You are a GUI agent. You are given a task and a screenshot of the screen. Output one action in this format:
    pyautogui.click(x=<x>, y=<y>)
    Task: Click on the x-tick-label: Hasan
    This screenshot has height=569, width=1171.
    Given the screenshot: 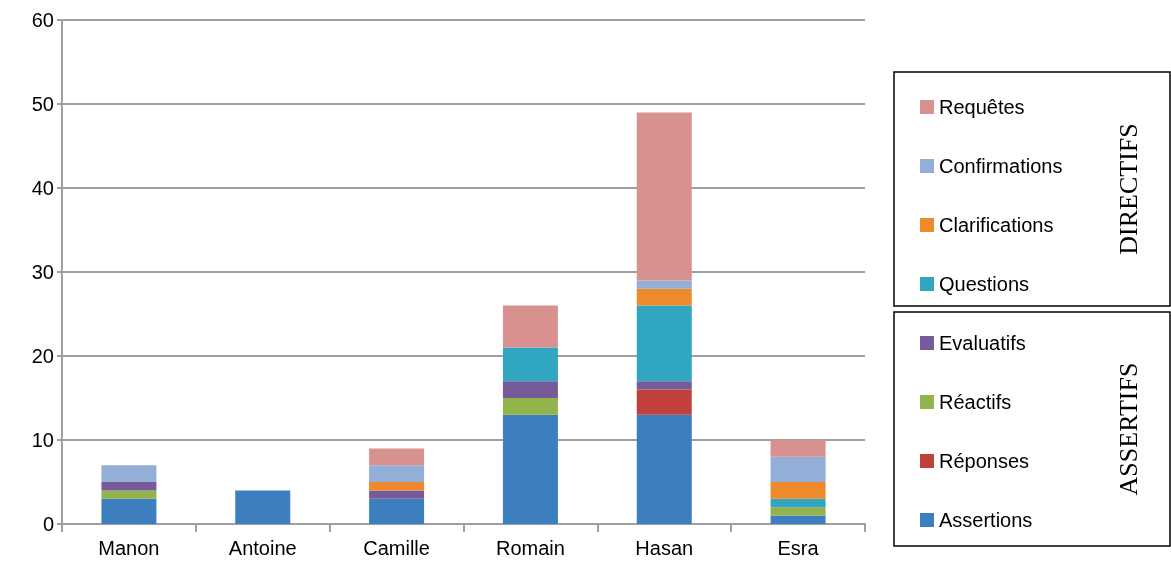 What is the action you would take?
    pyautogui.click(x=664, y=548)
    